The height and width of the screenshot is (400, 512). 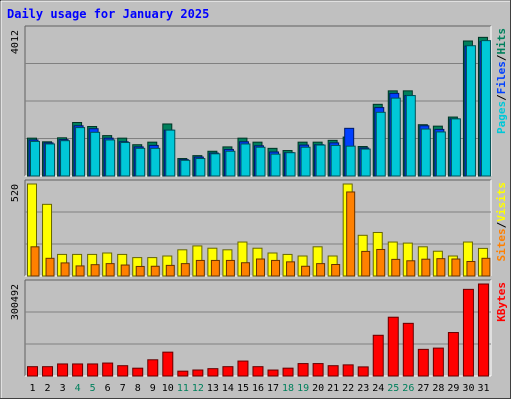 I want to click on x-tick-label: 14, so click(x=228, y=388).